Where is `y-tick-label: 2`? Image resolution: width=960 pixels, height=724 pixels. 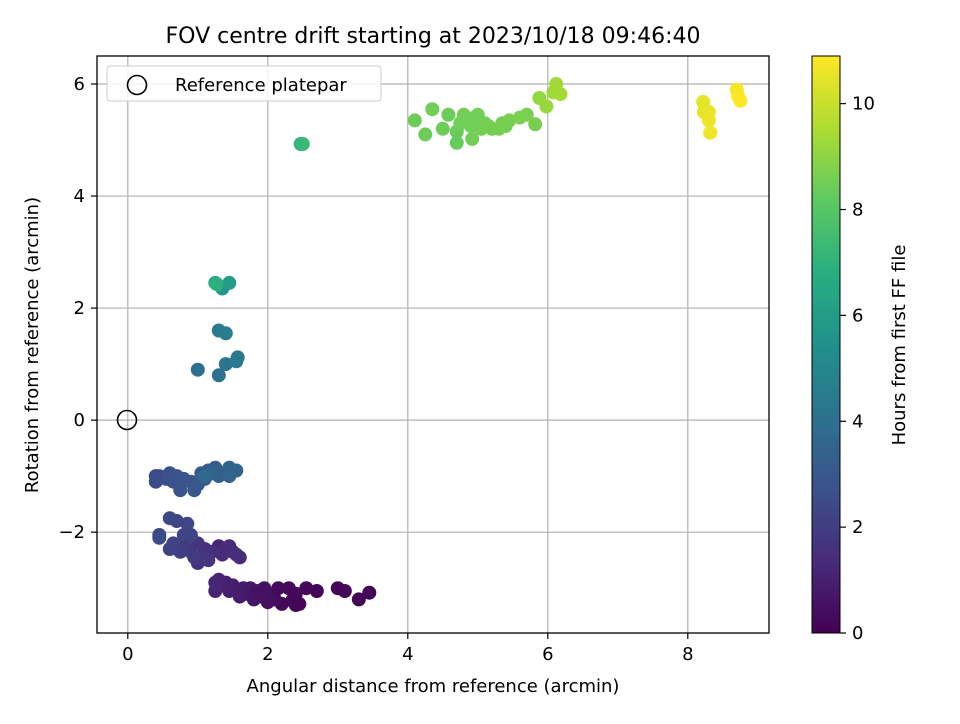 y-tick-label: 2 is located at coordinates (79, 308).